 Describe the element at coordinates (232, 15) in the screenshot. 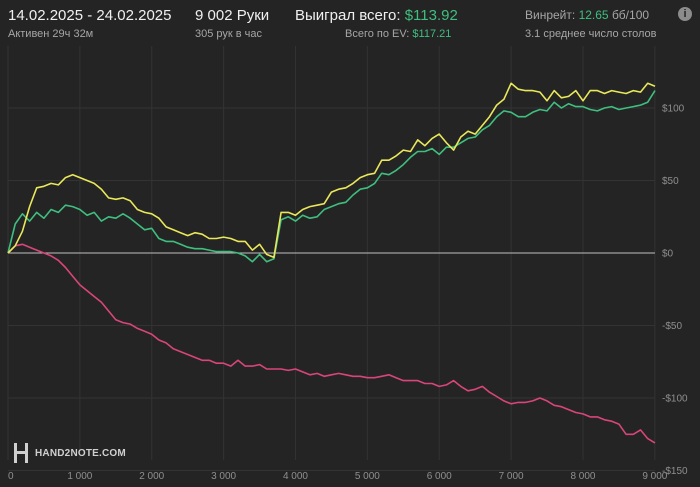

I see `hands-count: 9 002 Руки` at that location.